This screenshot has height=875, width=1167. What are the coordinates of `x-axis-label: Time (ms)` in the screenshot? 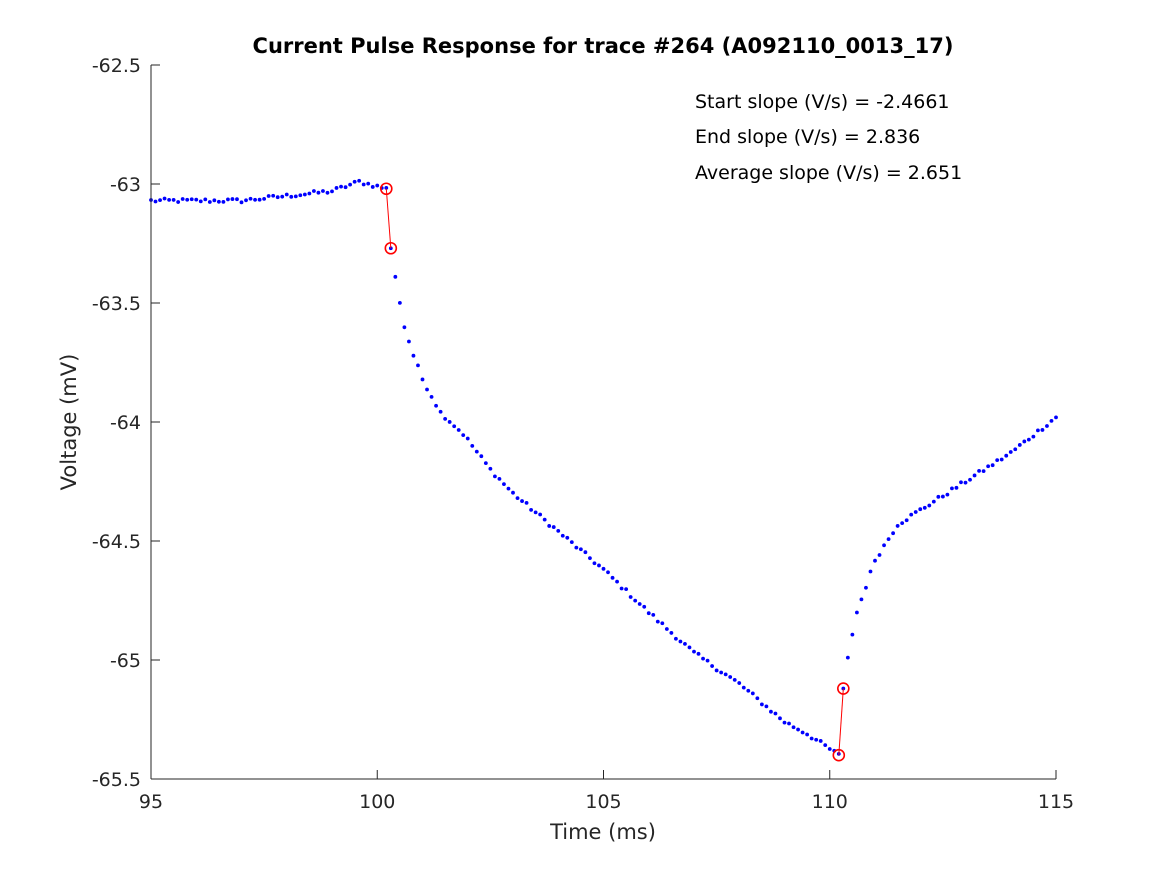 It's located at (602, 832).